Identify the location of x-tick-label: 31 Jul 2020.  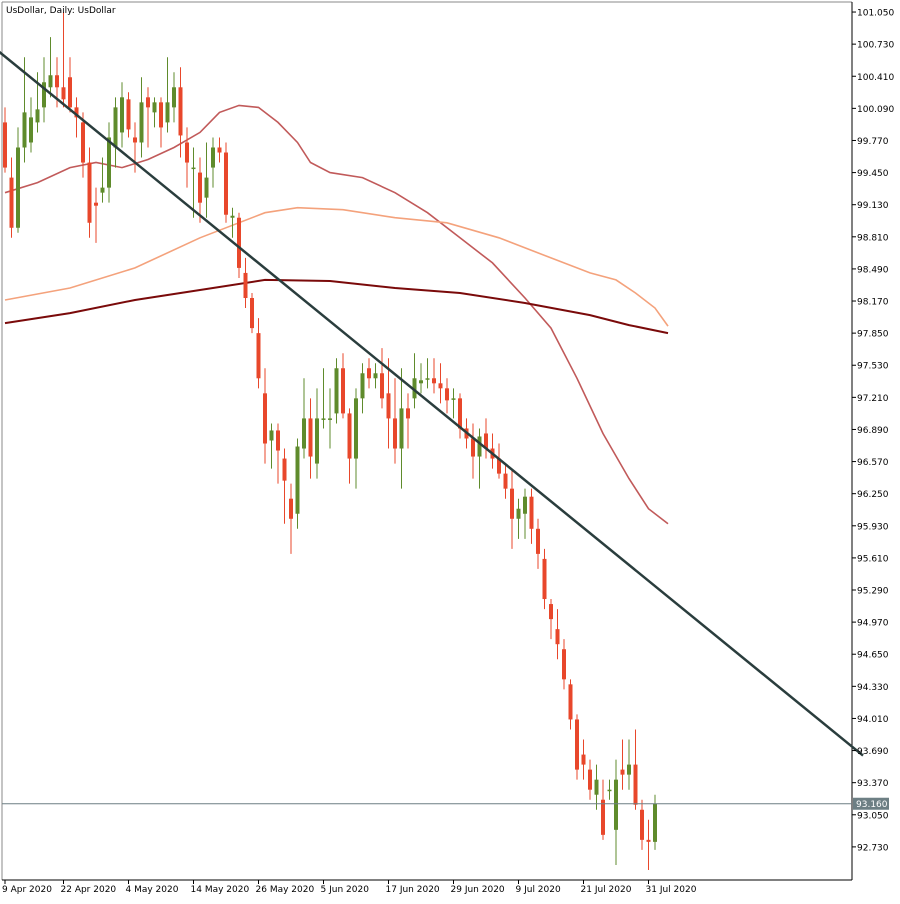
(671, 890).